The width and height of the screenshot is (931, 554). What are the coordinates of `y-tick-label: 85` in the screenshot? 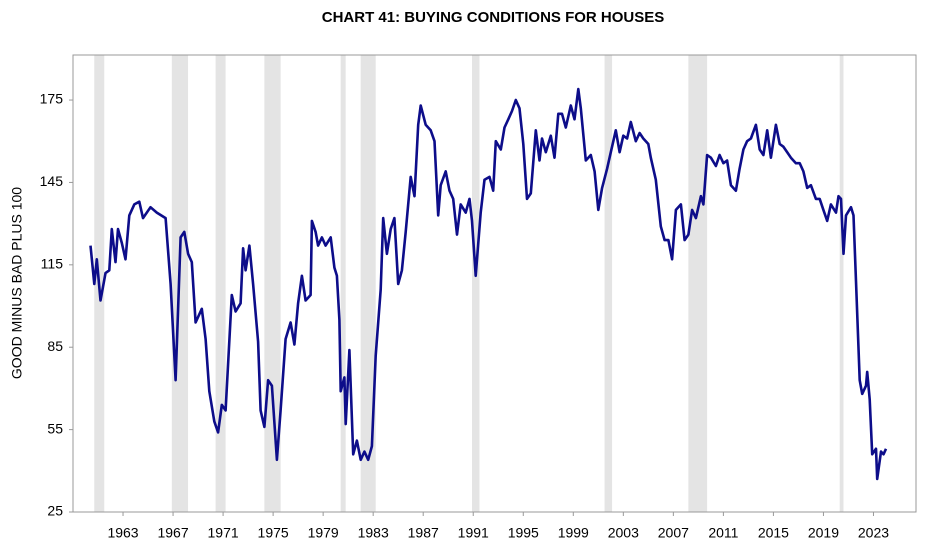 It's located at (55, 346).